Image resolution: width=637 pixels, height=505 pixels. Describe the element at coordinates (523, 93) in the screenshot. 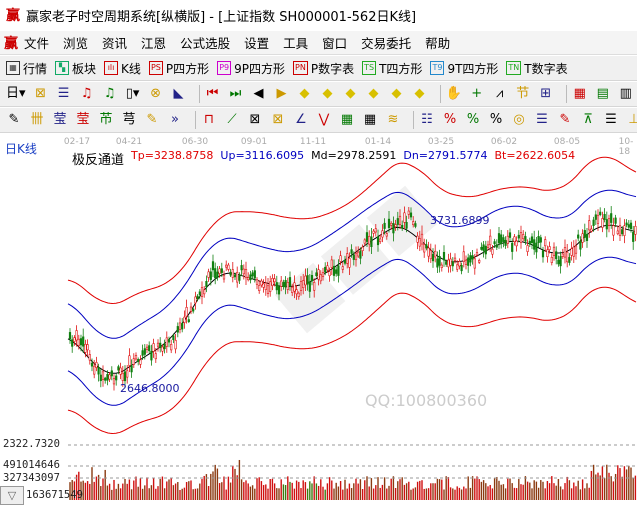

I see `tool-icon: 节` at that location.